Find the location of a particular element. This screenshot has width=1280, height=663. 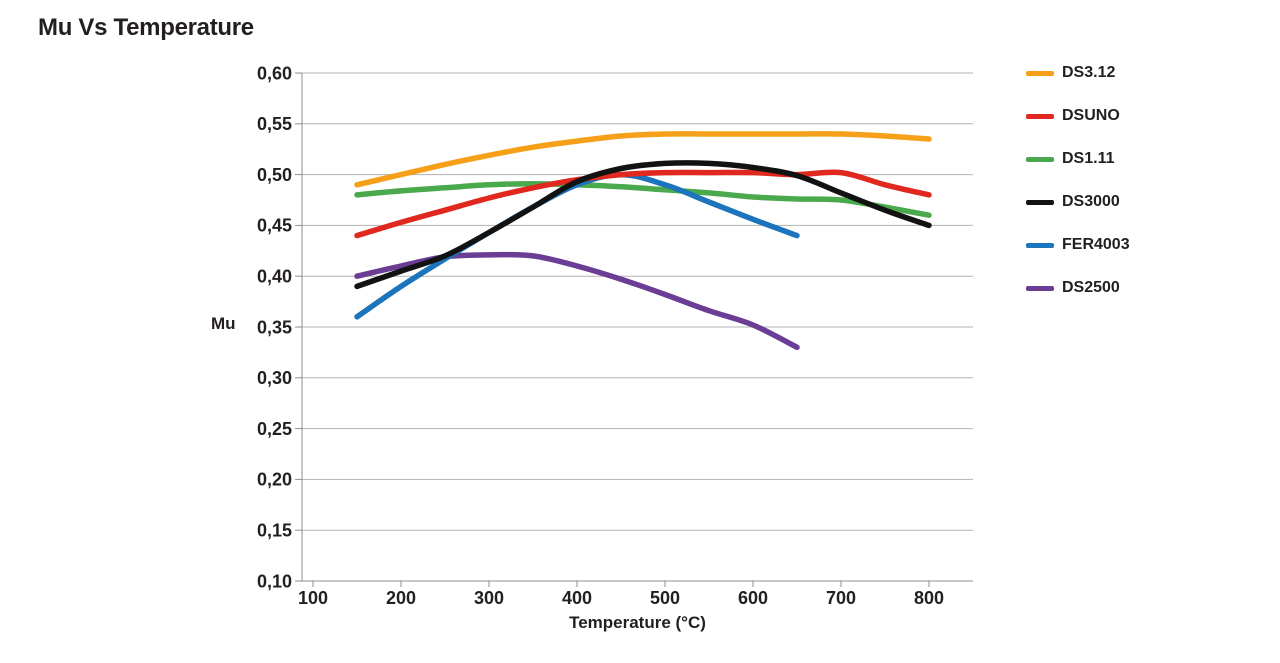

series-line-ds2500 is located at coordinates (577, 301).